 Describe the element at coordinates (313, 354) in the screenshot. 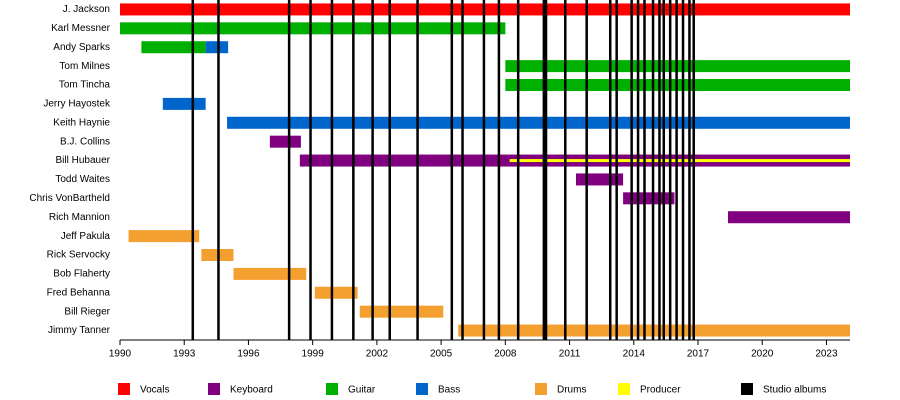

I see `x-tick-label: 1999` at that location.